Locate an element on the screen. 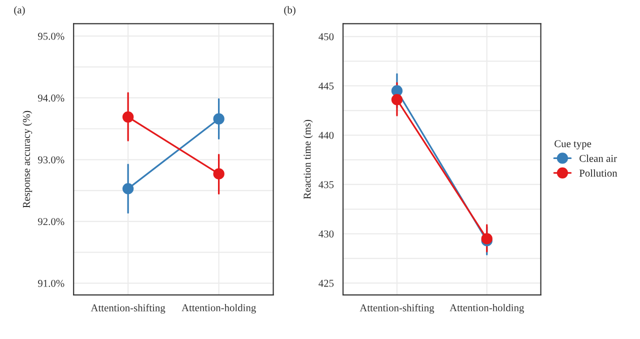 The image size is (640, 339). legend-label: Clean air is located at coordinates (598, 158).